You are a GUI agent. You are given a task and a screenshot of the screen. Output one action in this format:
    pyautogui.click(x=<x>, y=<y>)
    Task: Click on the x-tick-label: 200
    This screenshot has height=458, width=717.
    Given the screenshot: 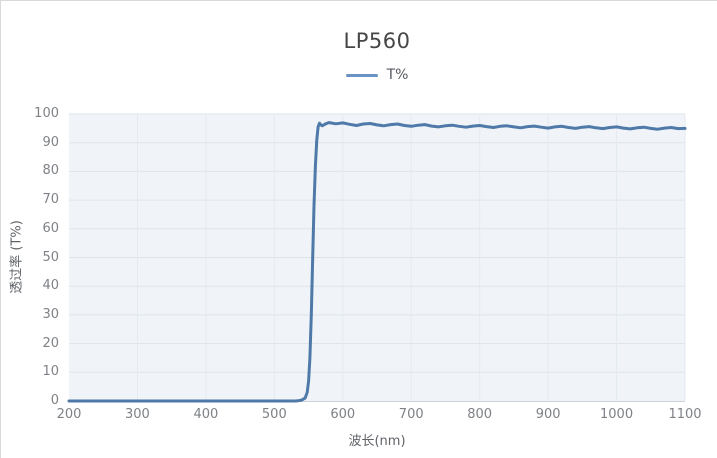 What is the action you would take?
    pyautogui.click(x=69, y=414)
    